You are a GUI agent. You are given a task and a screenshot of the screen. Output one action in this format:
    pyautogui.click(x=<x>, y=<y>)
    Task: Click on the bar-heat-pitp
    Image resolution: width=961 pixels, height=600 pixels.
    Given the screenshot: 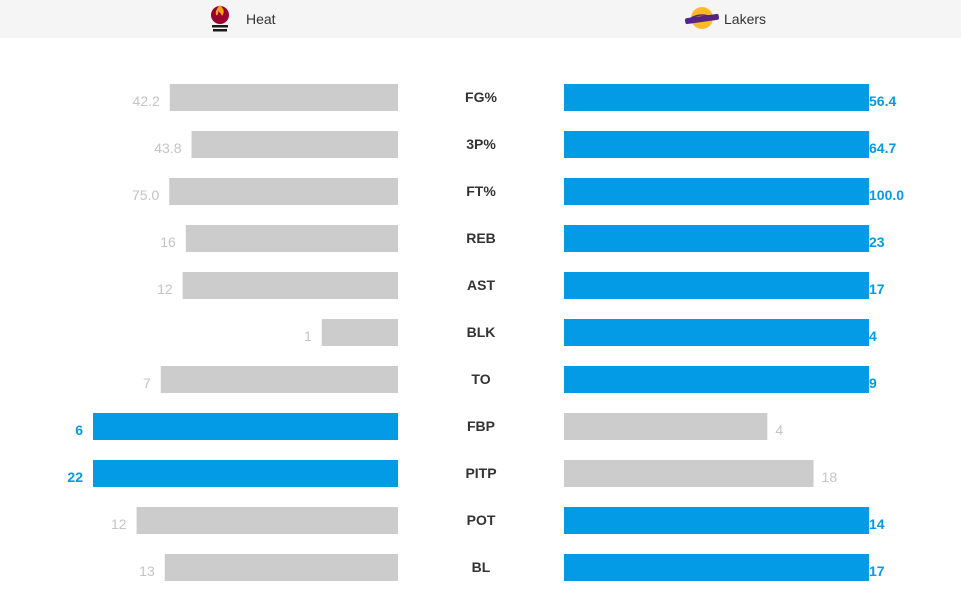 What is the action you would take?
    pyautogui.click(x=245, y=473)
    